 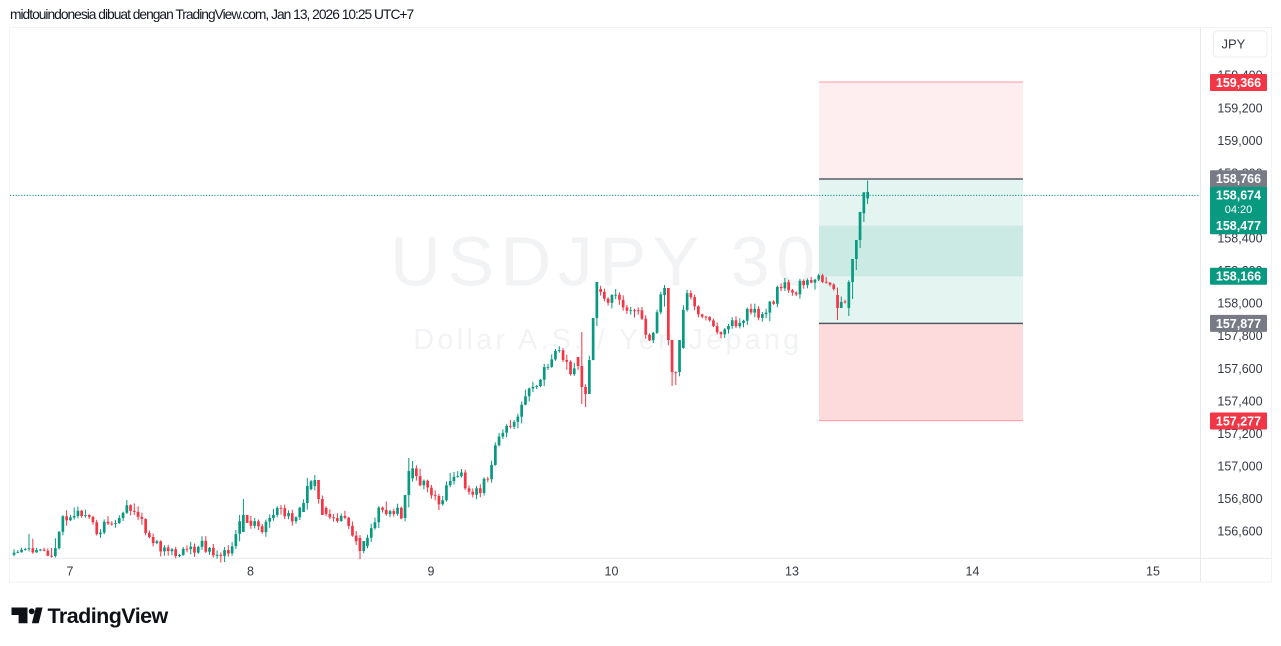 What do you see at coordinates (70, 572) in the screenshot?
I see `svg-text: 7` at bounding box center [70, 572].